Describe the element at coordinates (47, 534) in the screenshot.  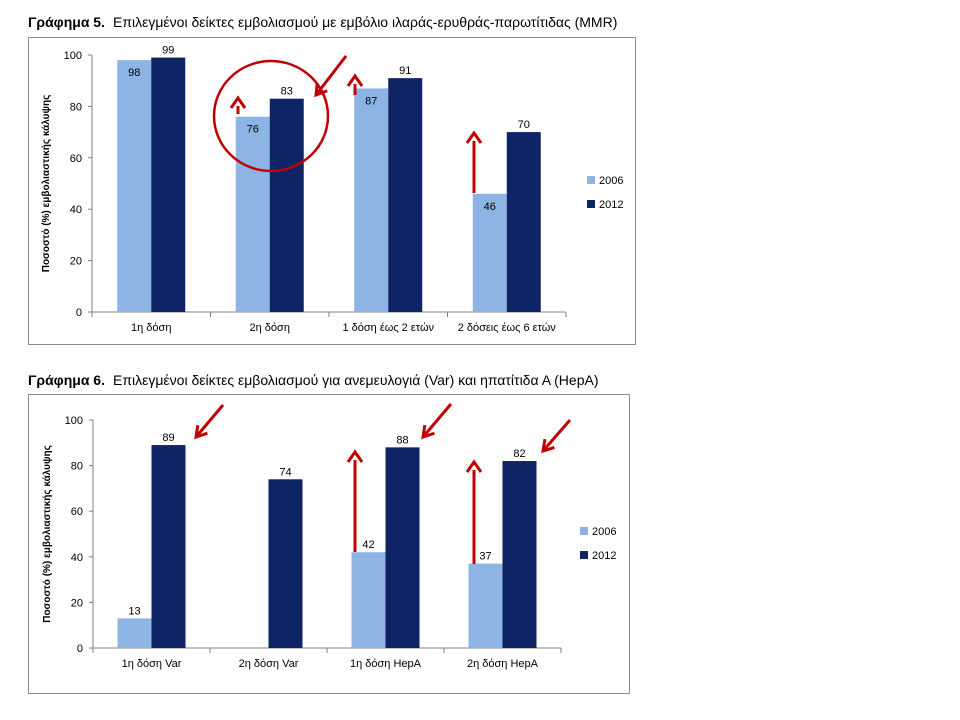
I see `y-axis-label-2: Ποσοστό (%) εμβολιαστικής κάλυψης` at that location.